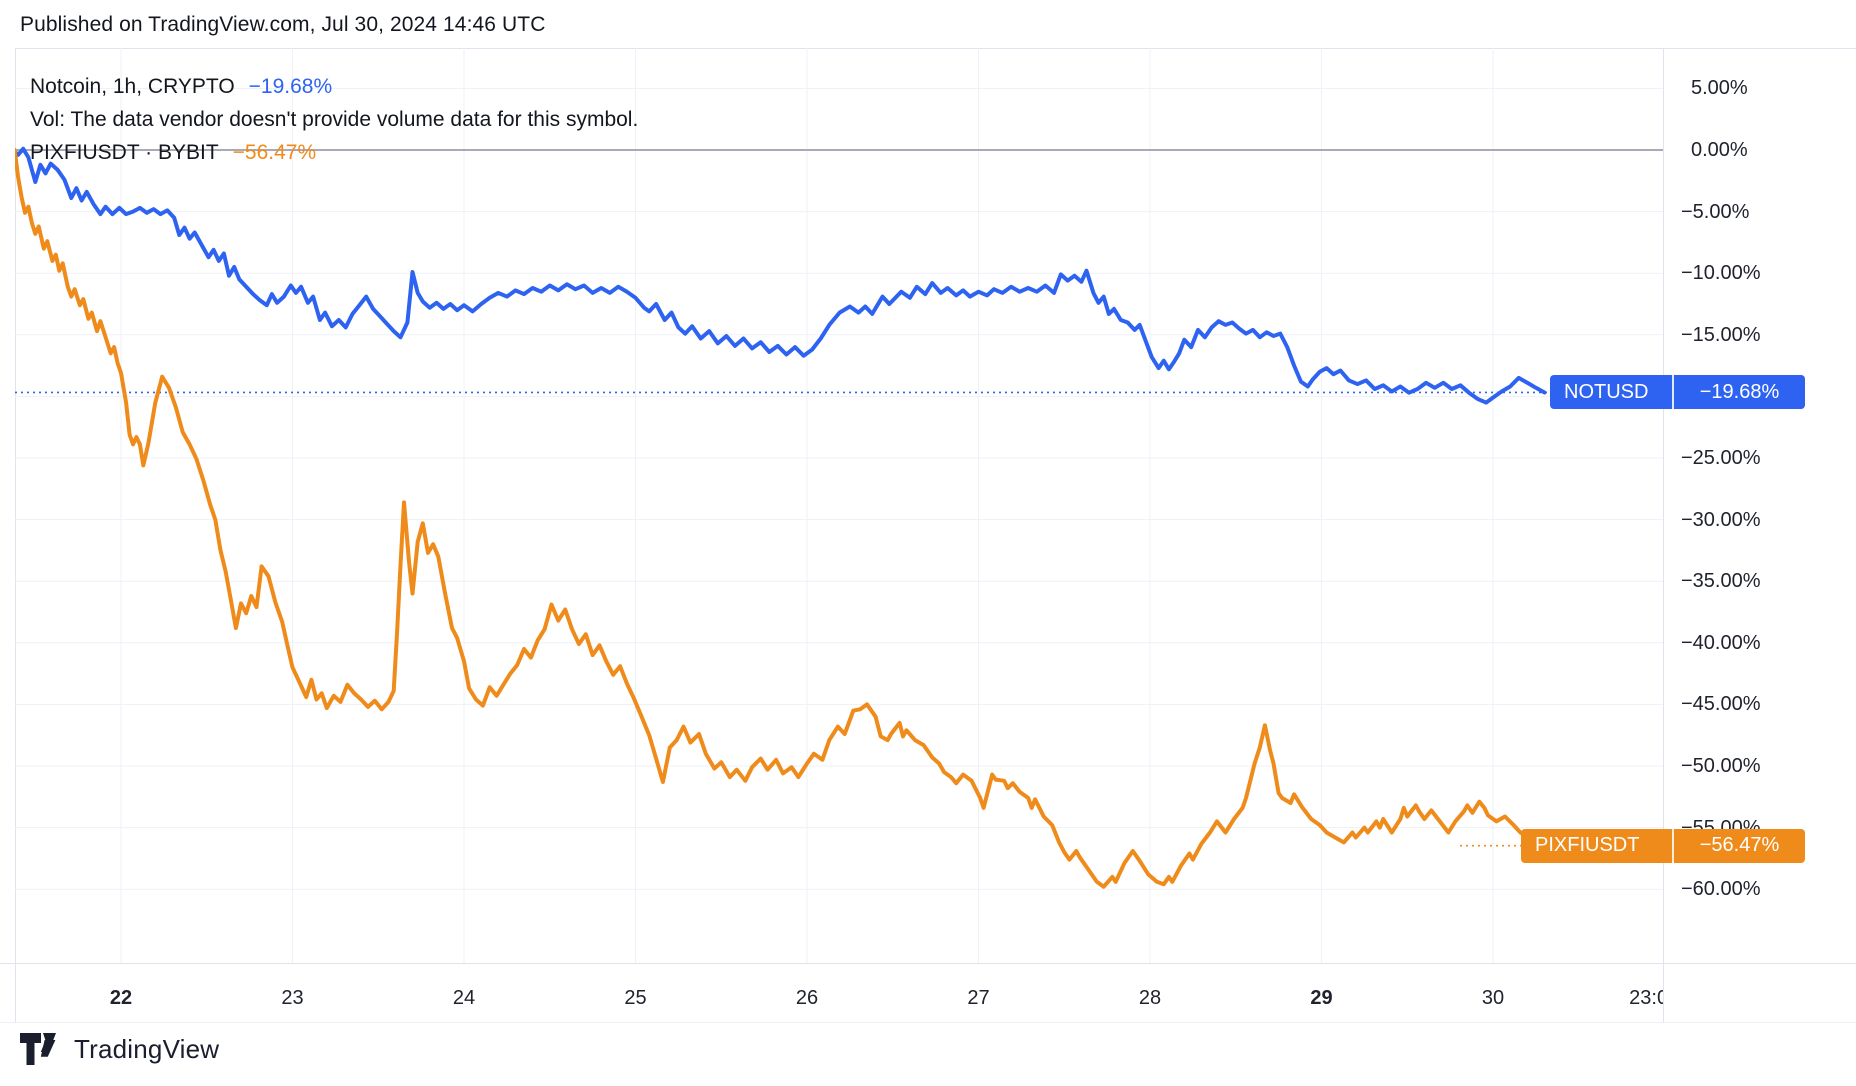 The height and width of the screenshot is (1086, 1856). Describe the element at coordinates (1646, 998) in the screenshot. I see `time-scale-label: 23:00` at that location.